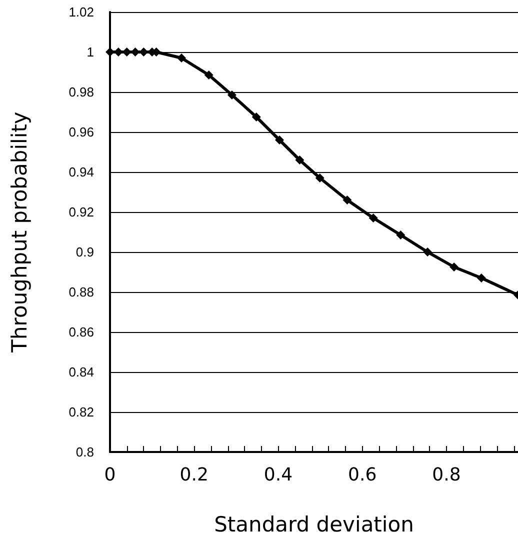 The height and width of the screenshot is (544, 518). Describe the element at coordinates (81, 372) in the screenshot. I see `y-tick-label: 0.84` at that location.